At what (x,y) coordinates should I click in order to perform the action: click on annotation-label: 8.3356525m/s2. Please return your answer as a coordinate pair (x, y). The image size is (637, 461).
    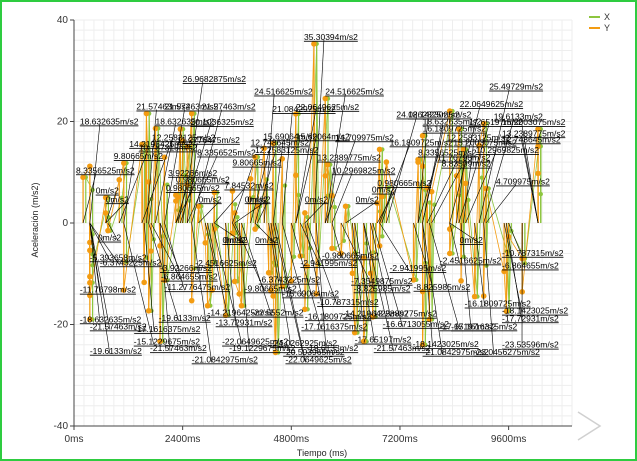
    Looking at the image, I should click on (447, 153).